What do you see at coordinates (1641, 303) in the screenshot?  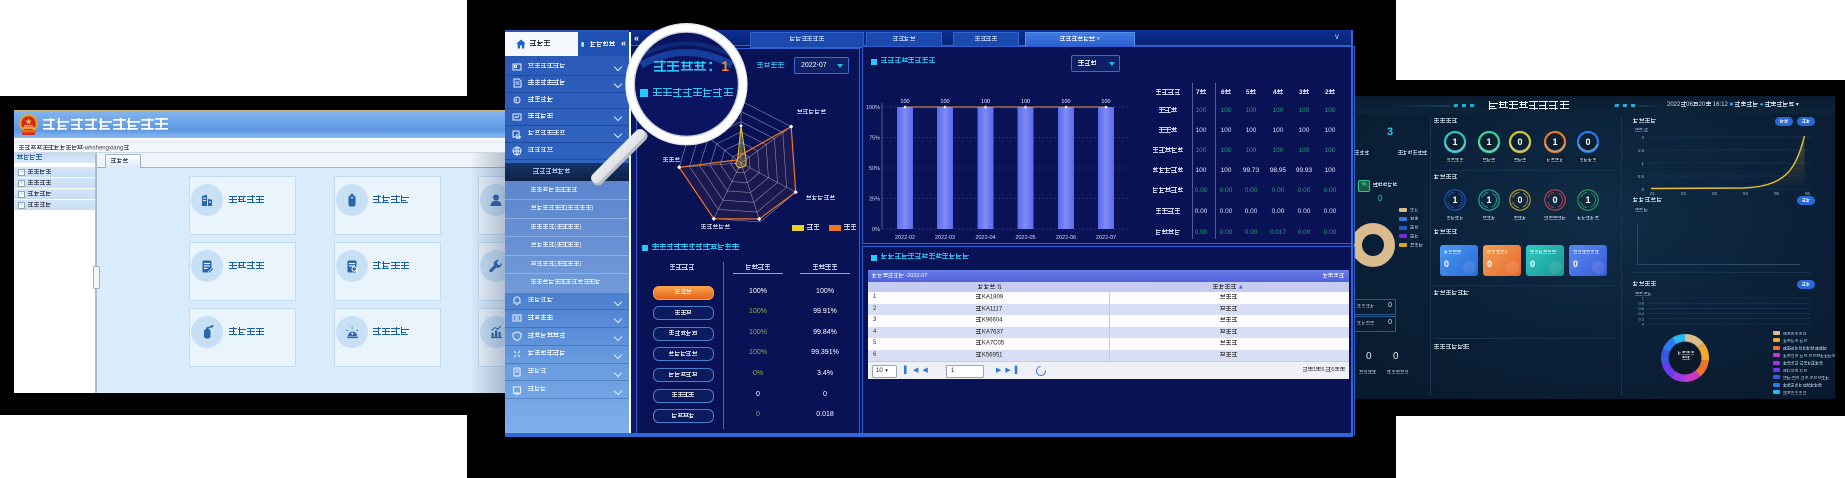 I see `svg-text: 0.8` at bounding box center [1641, 303].